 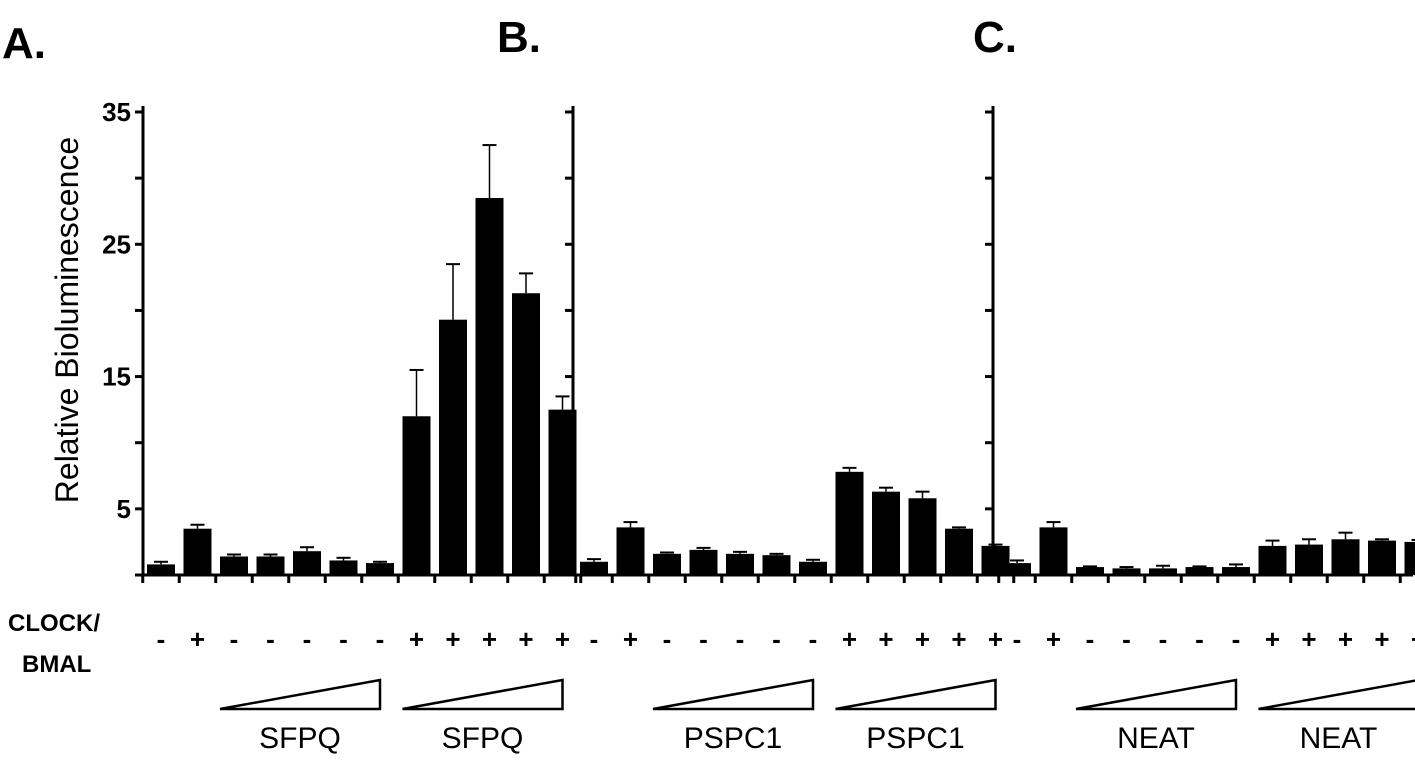 I want to click on y-tick-label: 5, so click(x=124, y=509).